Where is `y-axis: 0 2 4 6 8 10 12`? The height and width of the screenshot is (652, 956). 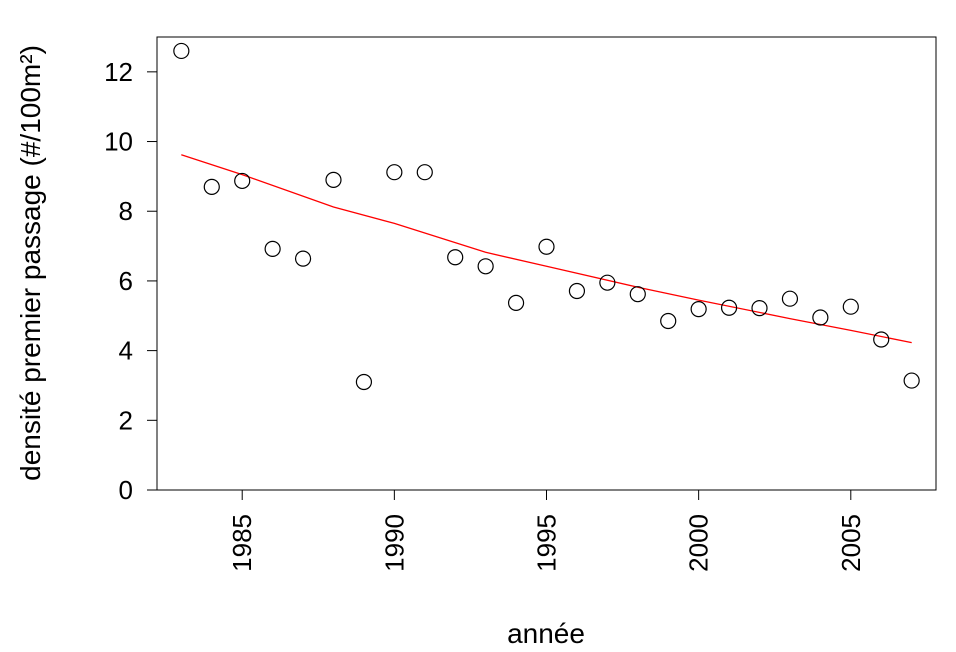 y-axis: 0 2 4 6 8 10 12 is located at coordinates (131, 281).